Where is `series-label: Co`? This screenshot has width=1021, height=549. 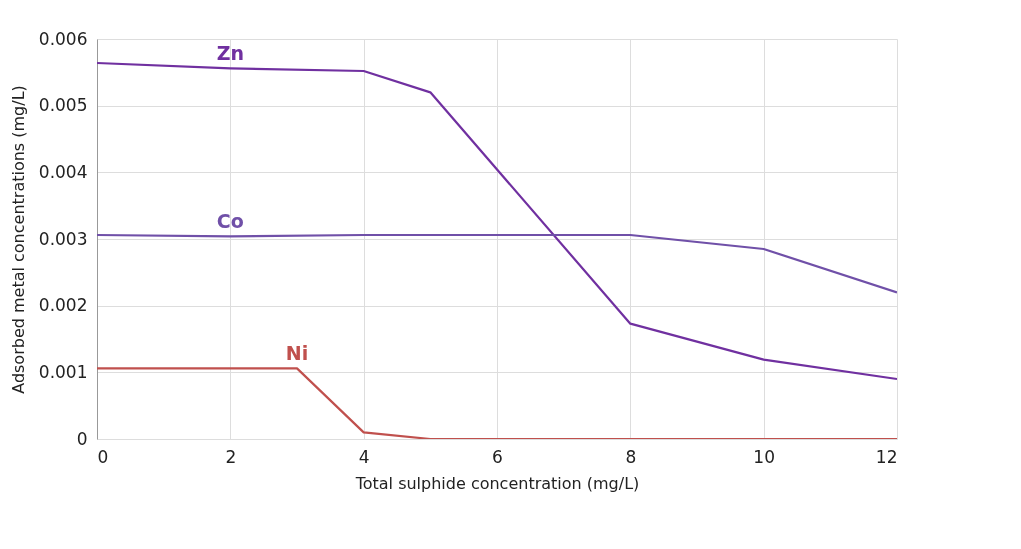 series-label: Co is located at coordinates (230, 221).